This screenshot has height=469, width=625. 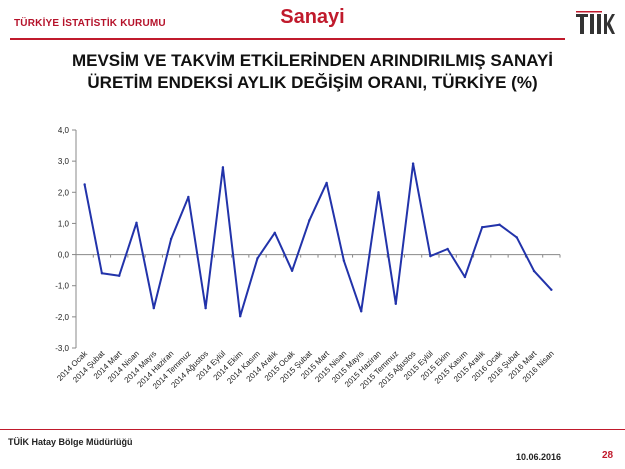 What do you see at coordinates (90, 23) in the screenshot?
I see `header-org: TÜRKİYE İSTATİSTİK KURUMU` at bounding box center [90, 23].